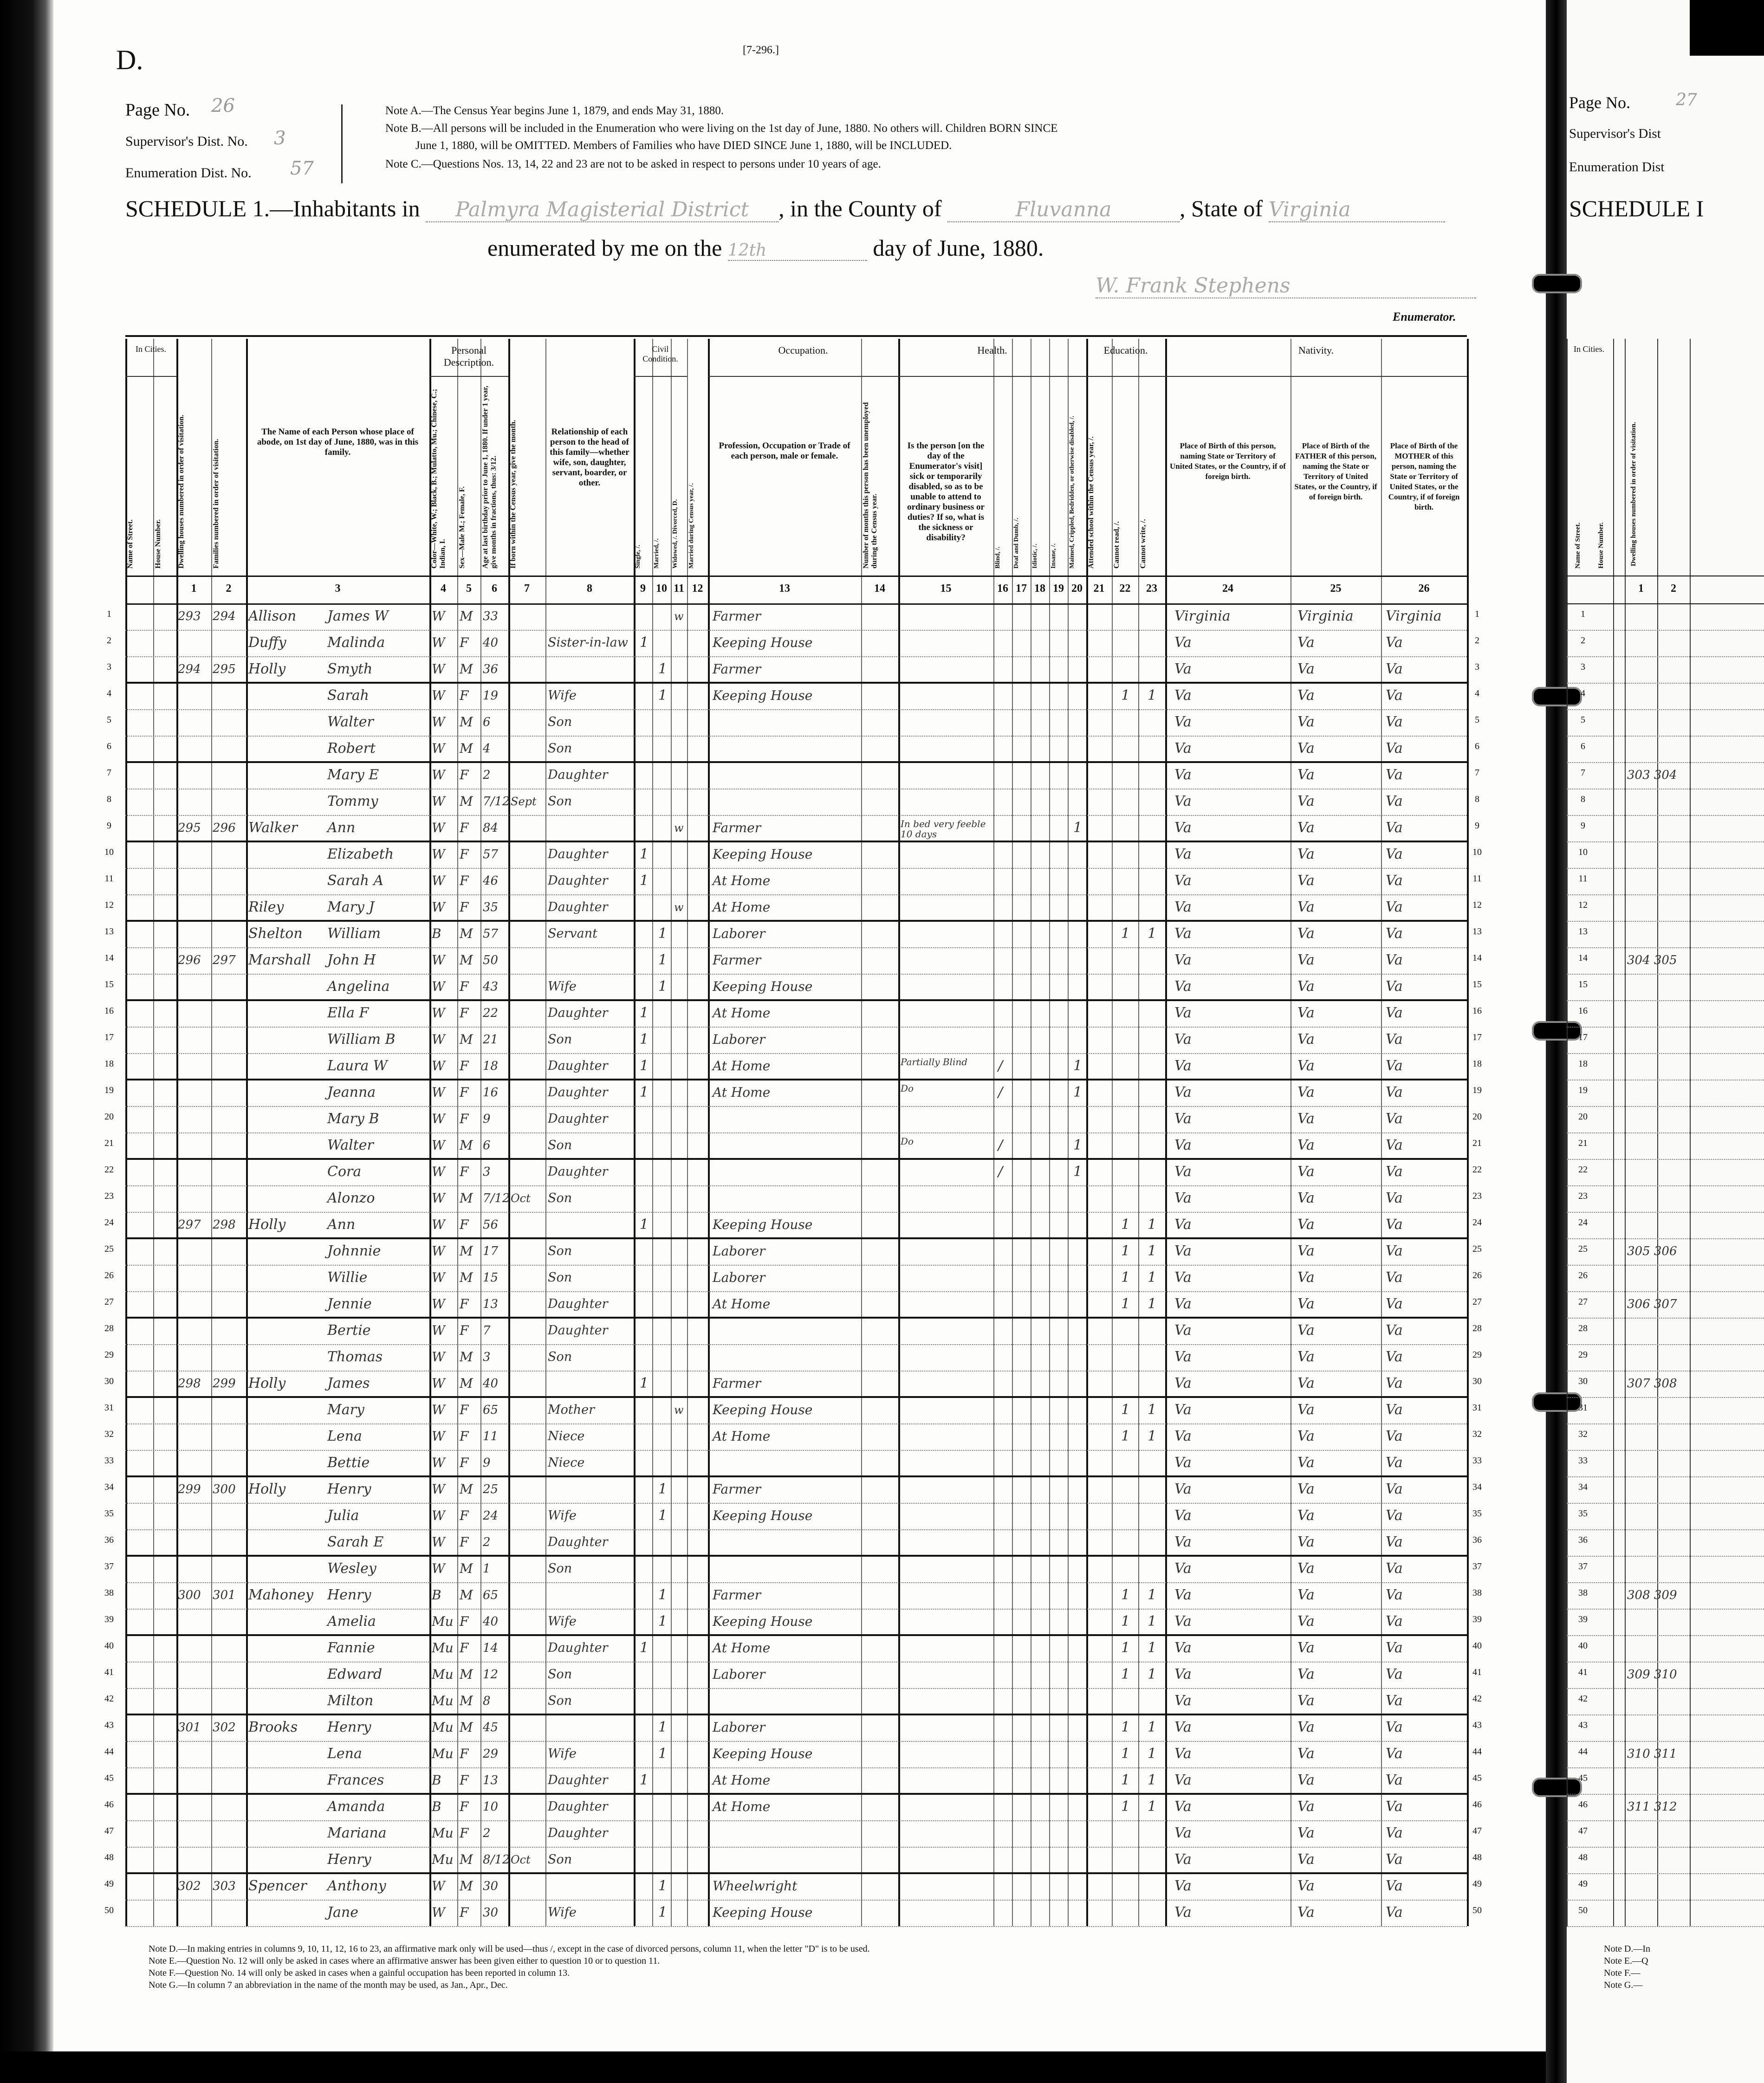 The width and height of the screenshot is (1764, 2083). Describe the element at coordinates (1583, 614) in the screenshot. I see `right-row-number: 1` at that location.